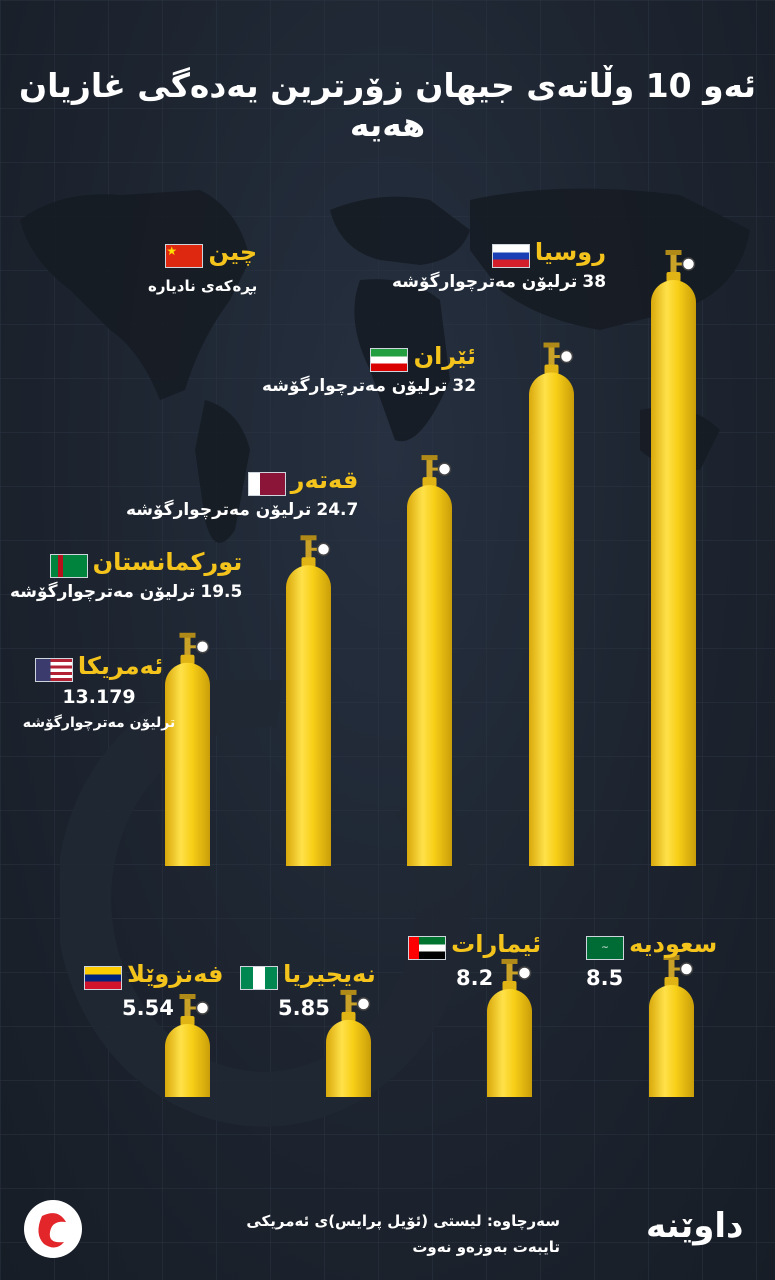 The width and height of the screenshot is (775, 1280). What do you see at coordinates (304, 1007) in the screenshot?
I see `value-label: 5.85` at bounding box center [304, 1007].